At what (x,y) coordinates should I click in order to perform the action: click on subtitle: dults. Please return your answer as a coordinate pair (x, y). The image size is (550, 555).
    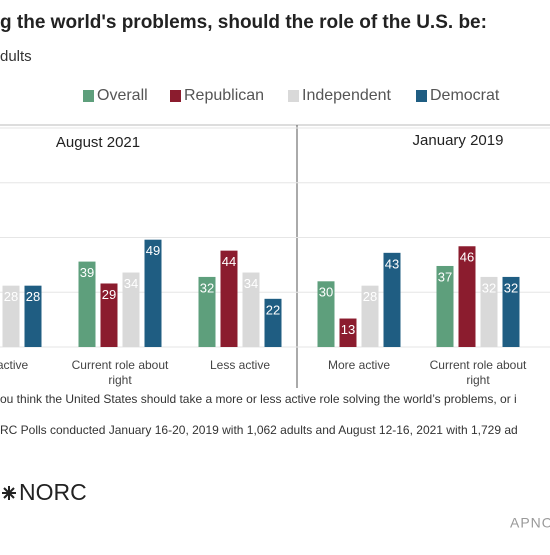
    Looking at the image, I should click on (16, 56).